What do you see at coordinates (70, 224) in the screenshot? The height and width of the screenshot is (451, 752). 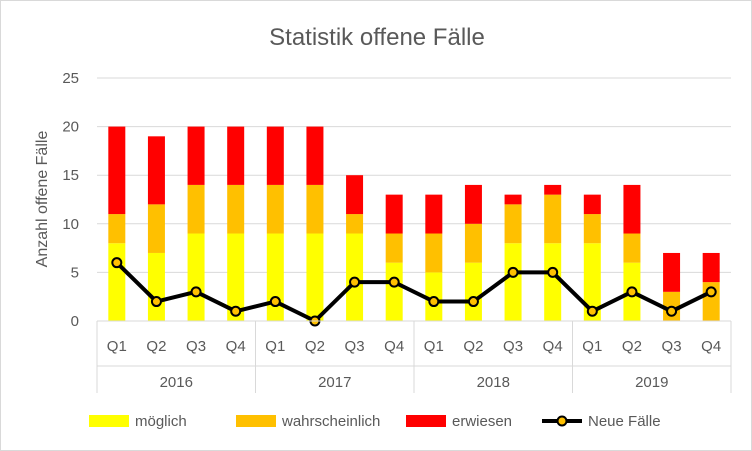 I see `y-tick-label: 10` at bounding box center [70, 224].